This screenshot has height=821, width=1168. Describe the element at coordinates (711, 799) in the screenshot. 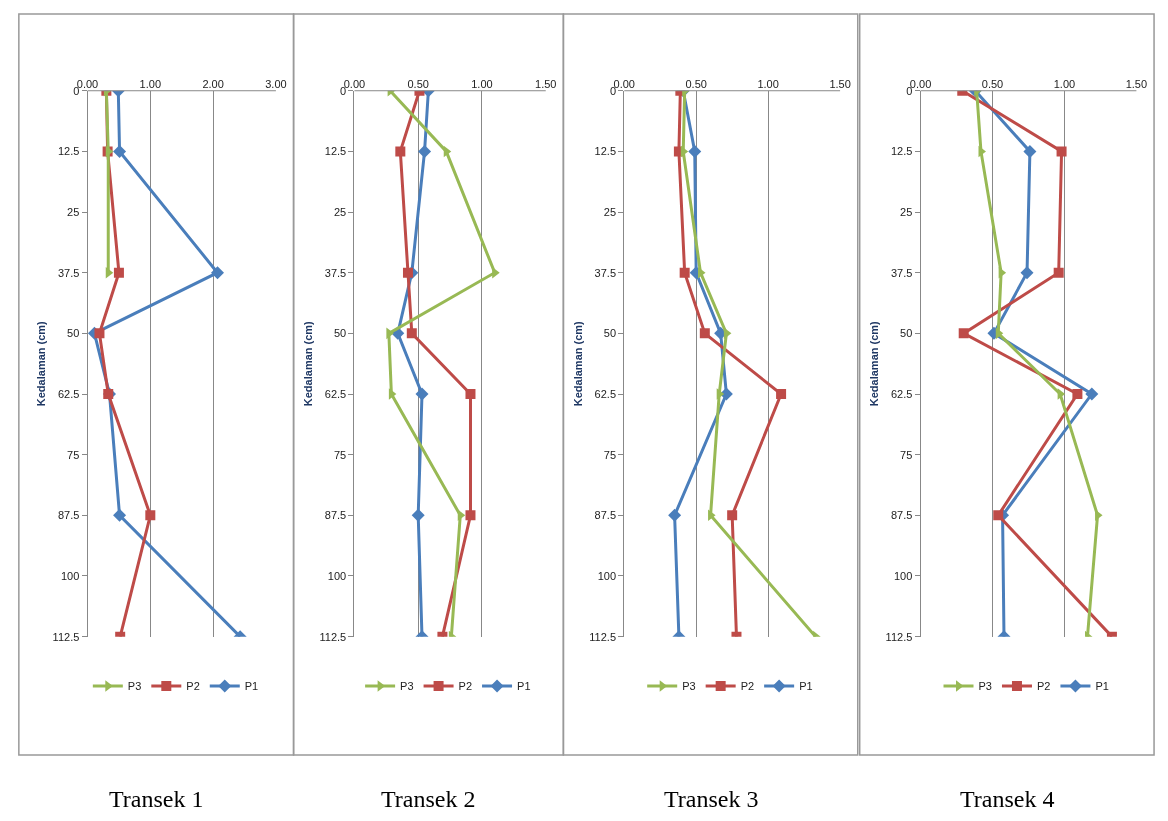

I see `text: Transek 3` at that location.